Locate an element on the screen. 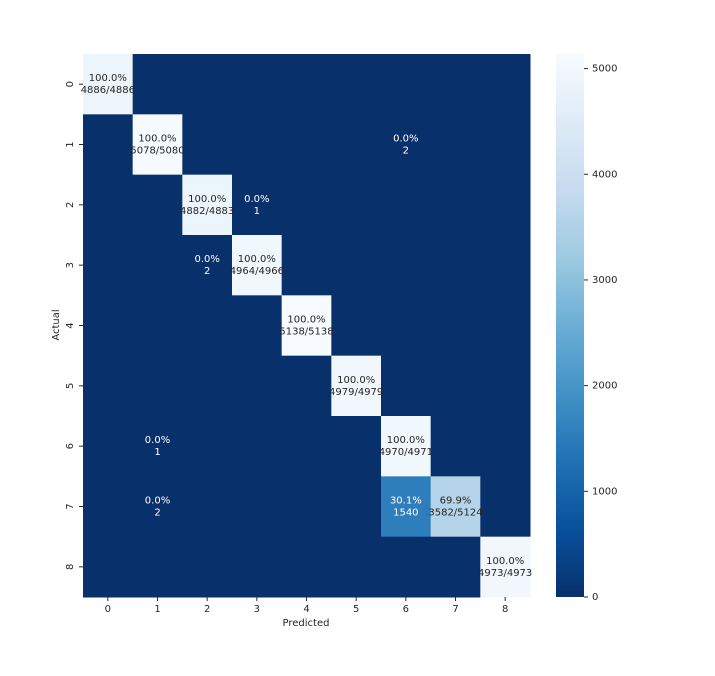 The width and height of the screenshot is (715, 676). cell-label: 4973/4973 is located at coordinates (505, 573).